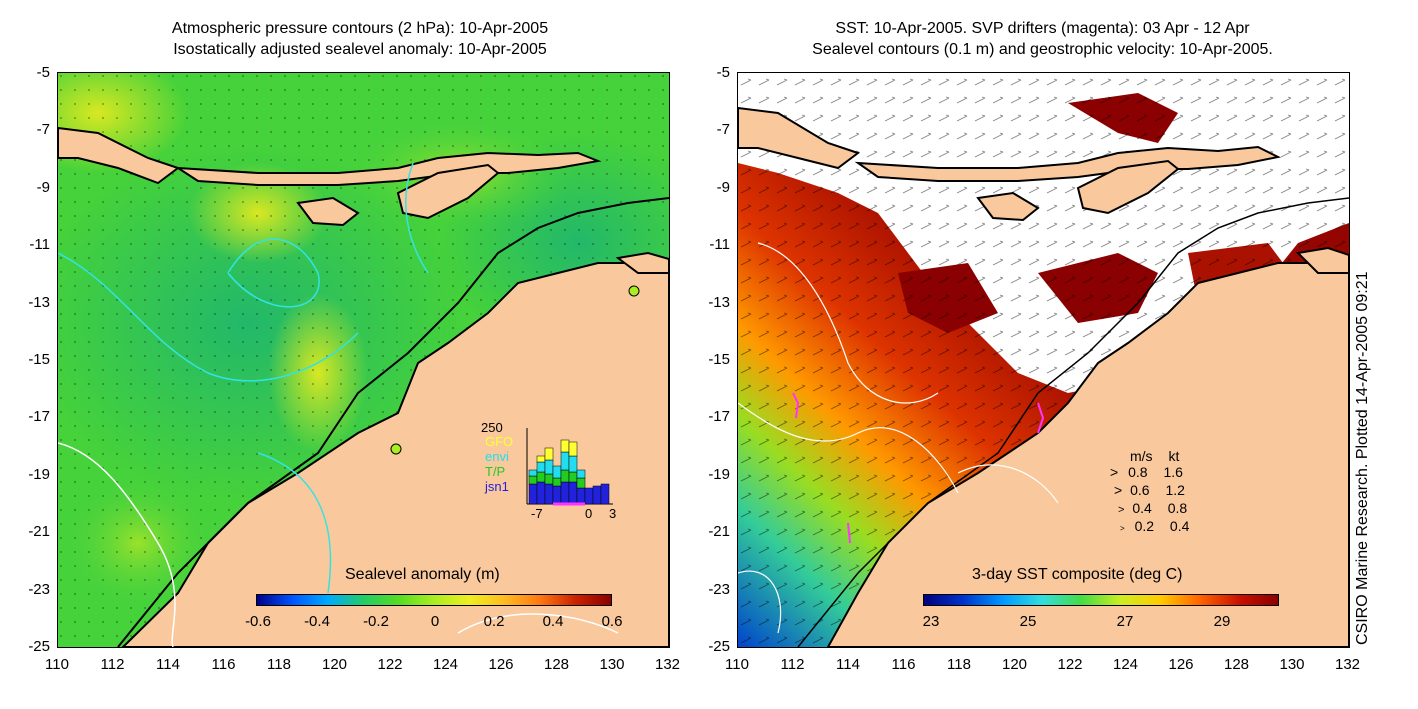 This screenshot has height=709, width=1418. I want to click on latitude-tick-label: -7, so click(723, 130).